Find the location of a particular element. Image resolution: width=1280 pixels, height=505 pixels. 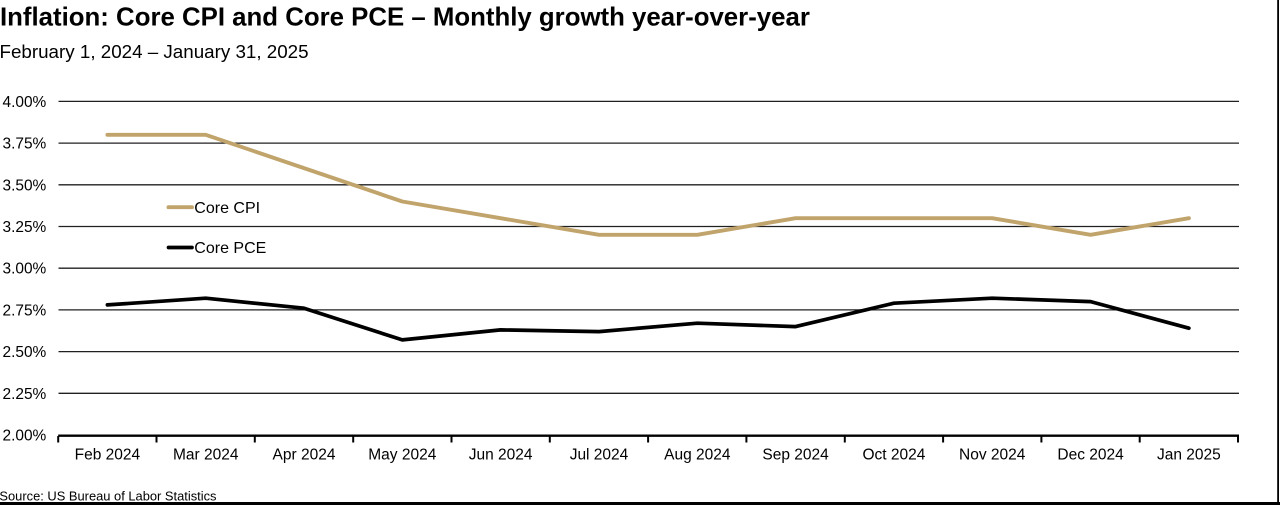

svg-text: 2.00% is located at coordinates (25, 436).